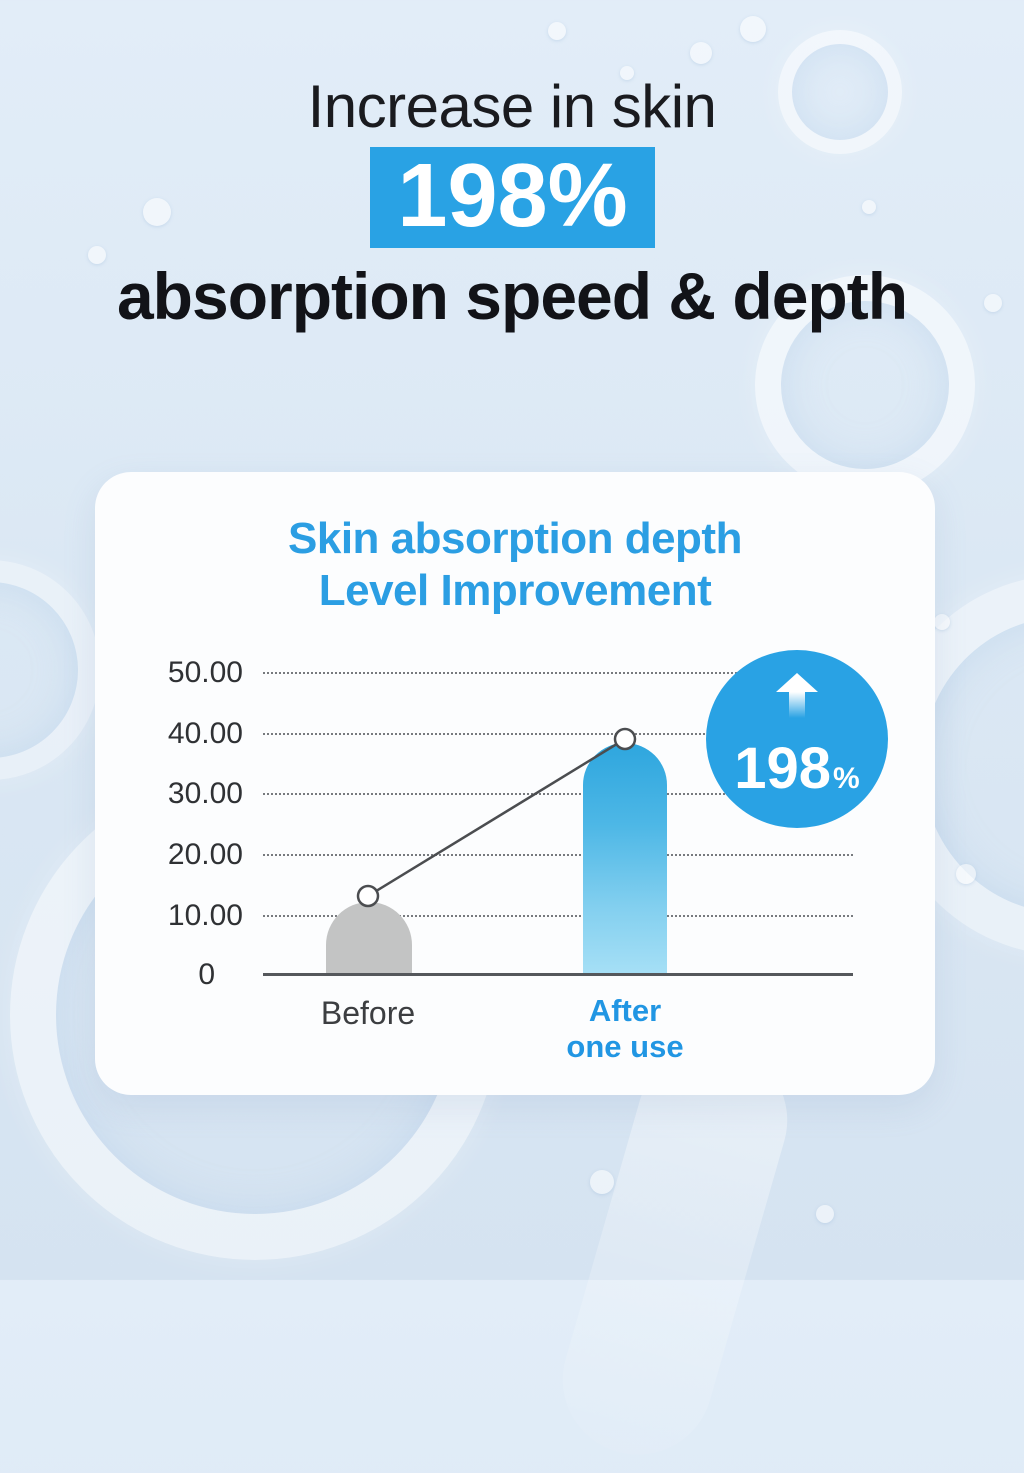 Image resolution: width=1024 pixels, height=1473 pixels. I want to click on headline-percent-value: 198%, so click(512, 196).